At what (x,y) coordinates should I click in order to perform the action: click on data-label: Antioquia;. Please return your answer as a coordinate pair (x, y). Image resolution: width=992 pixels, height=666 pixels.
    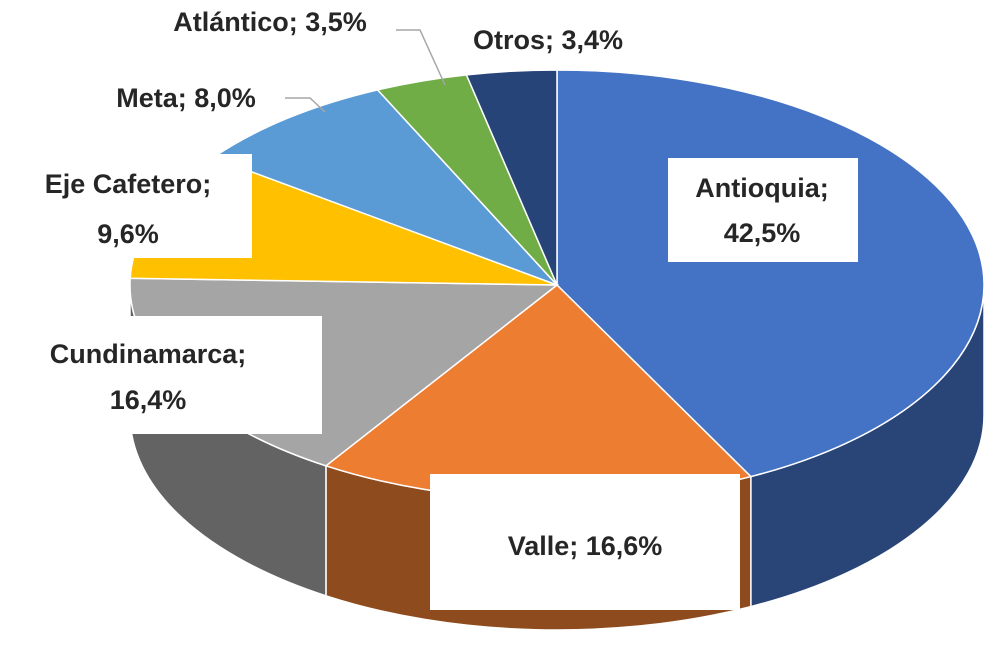
    Looking at the image, I should click on (761, 188).